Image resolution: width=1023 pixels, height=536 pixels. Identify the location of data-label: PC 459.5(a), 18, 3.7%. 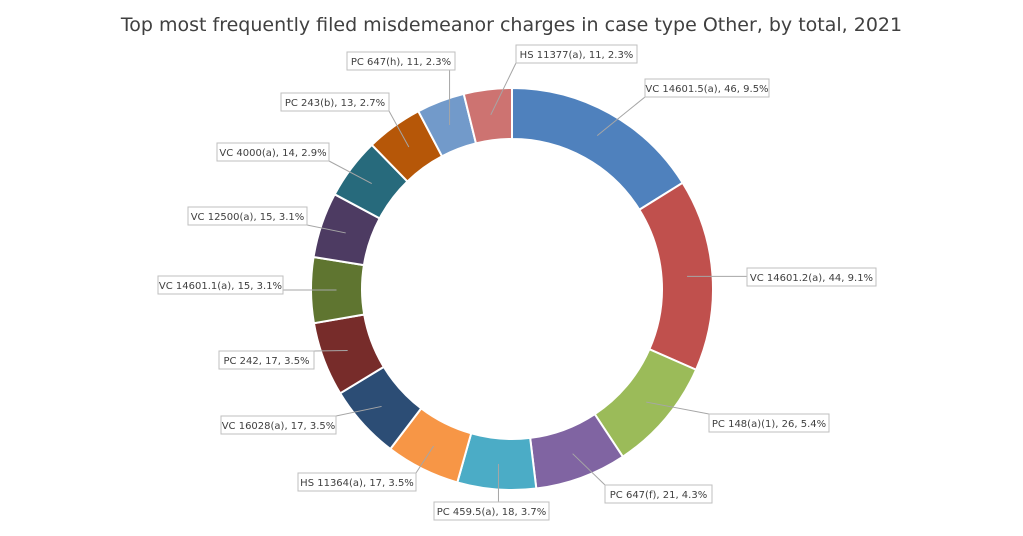
(492, 512).